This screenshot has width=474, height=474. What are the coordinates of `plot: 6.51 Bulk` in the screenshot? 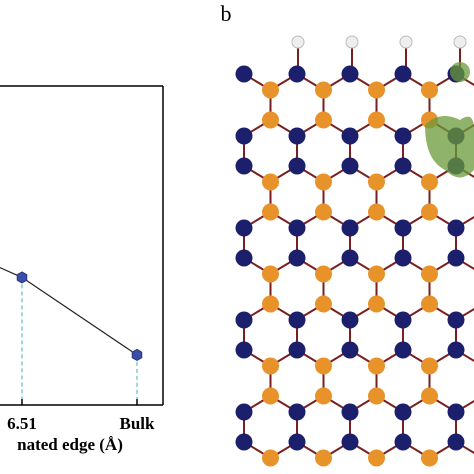 It's located at (78, 349).